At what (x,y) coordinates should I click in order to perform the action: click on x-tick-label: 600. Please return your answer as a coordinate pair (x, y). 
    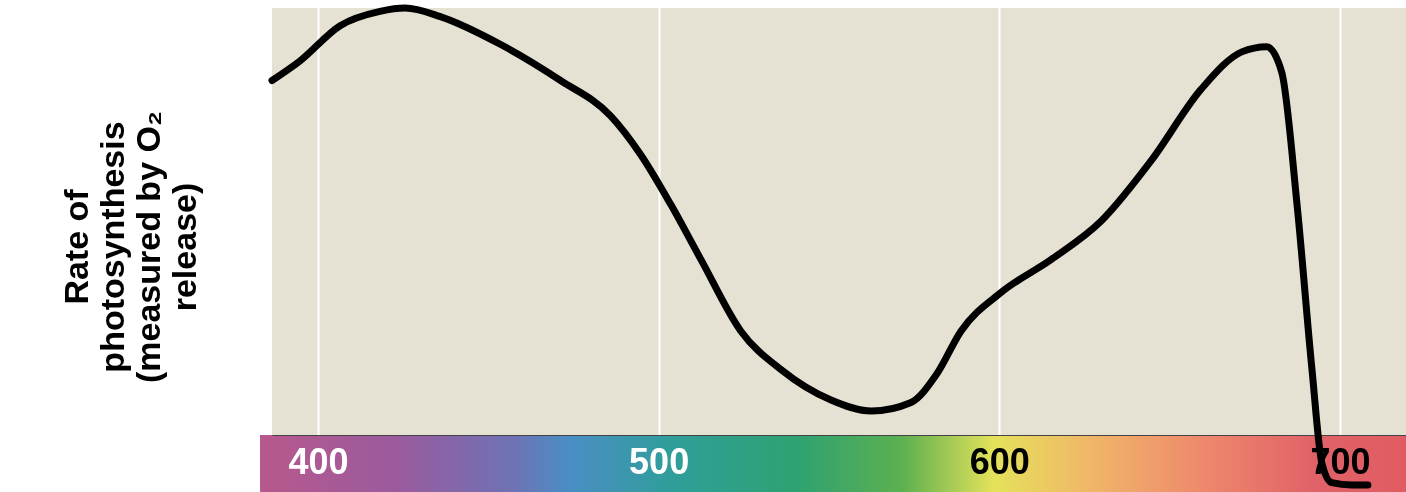
    Looking at the image, I should click on (999, 461).